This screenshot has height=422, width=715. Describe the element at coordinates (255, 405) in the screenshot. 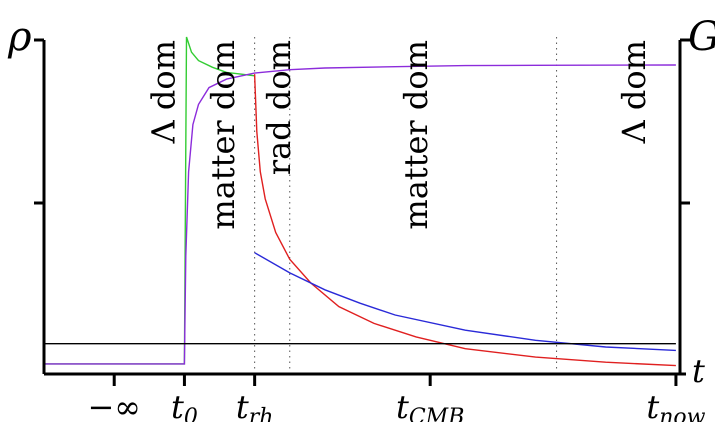

I see `x-tick-label-trh: trh` at that location.